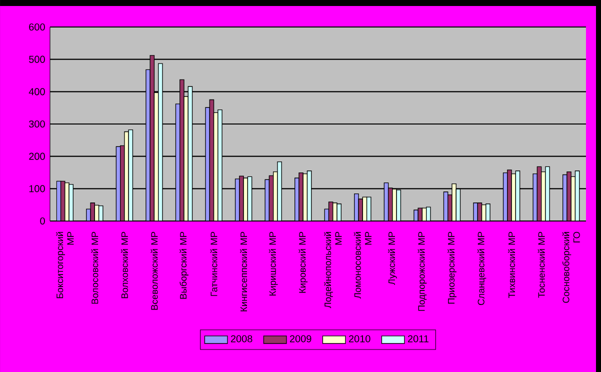 This screenshot has height=372, width=601. I want to click on x-tick-label: Приозерский МР, so click(452, 268).